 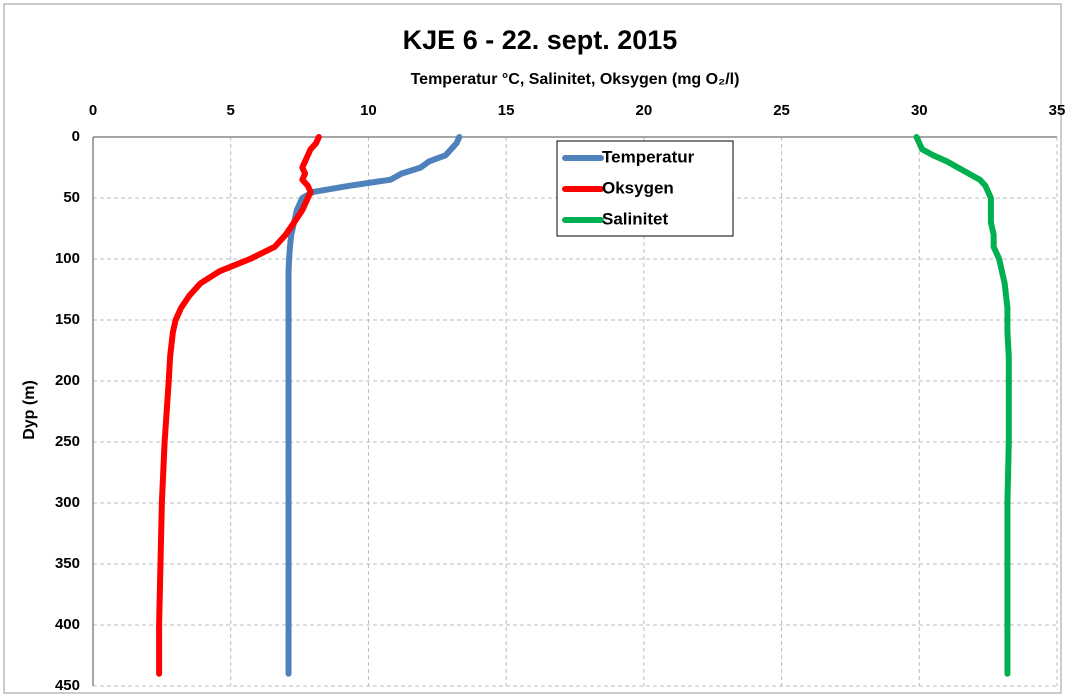 I want to click on y-tick-label: 0, so click(x=76, y=136).